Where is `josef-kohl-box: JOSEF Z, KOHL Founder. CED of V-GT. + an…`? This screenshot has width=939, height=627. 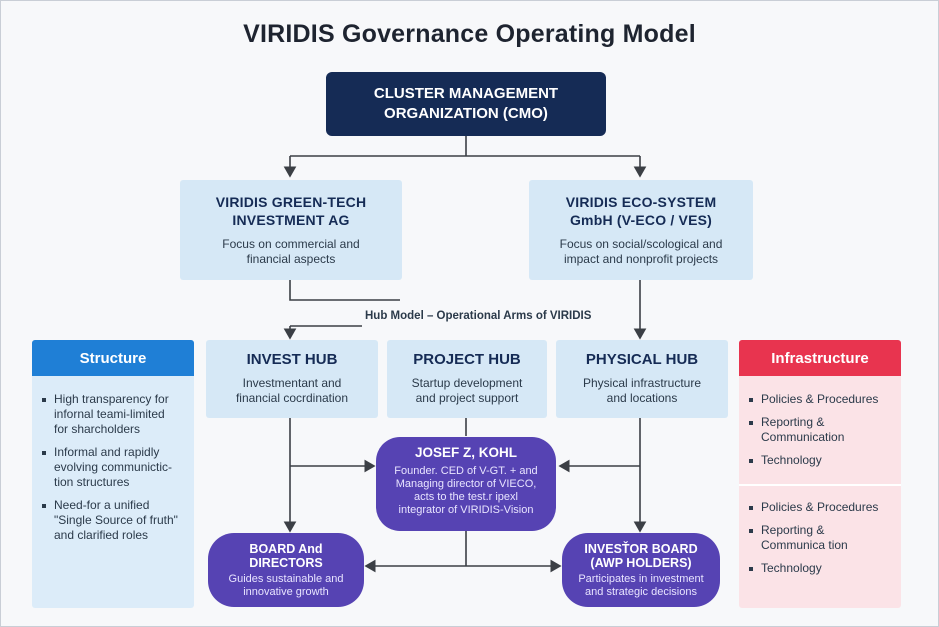
josef-kohl-box: JOSEF Z, KOHL Founder. CED of V-GT. + an… is located at coordinates (466, 484).